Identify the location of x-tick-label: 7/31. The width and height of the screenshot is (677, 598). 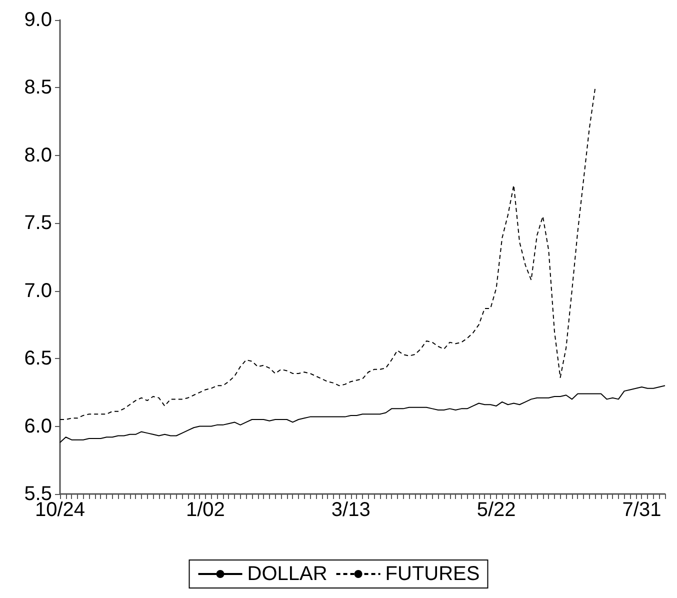
(642, 510).